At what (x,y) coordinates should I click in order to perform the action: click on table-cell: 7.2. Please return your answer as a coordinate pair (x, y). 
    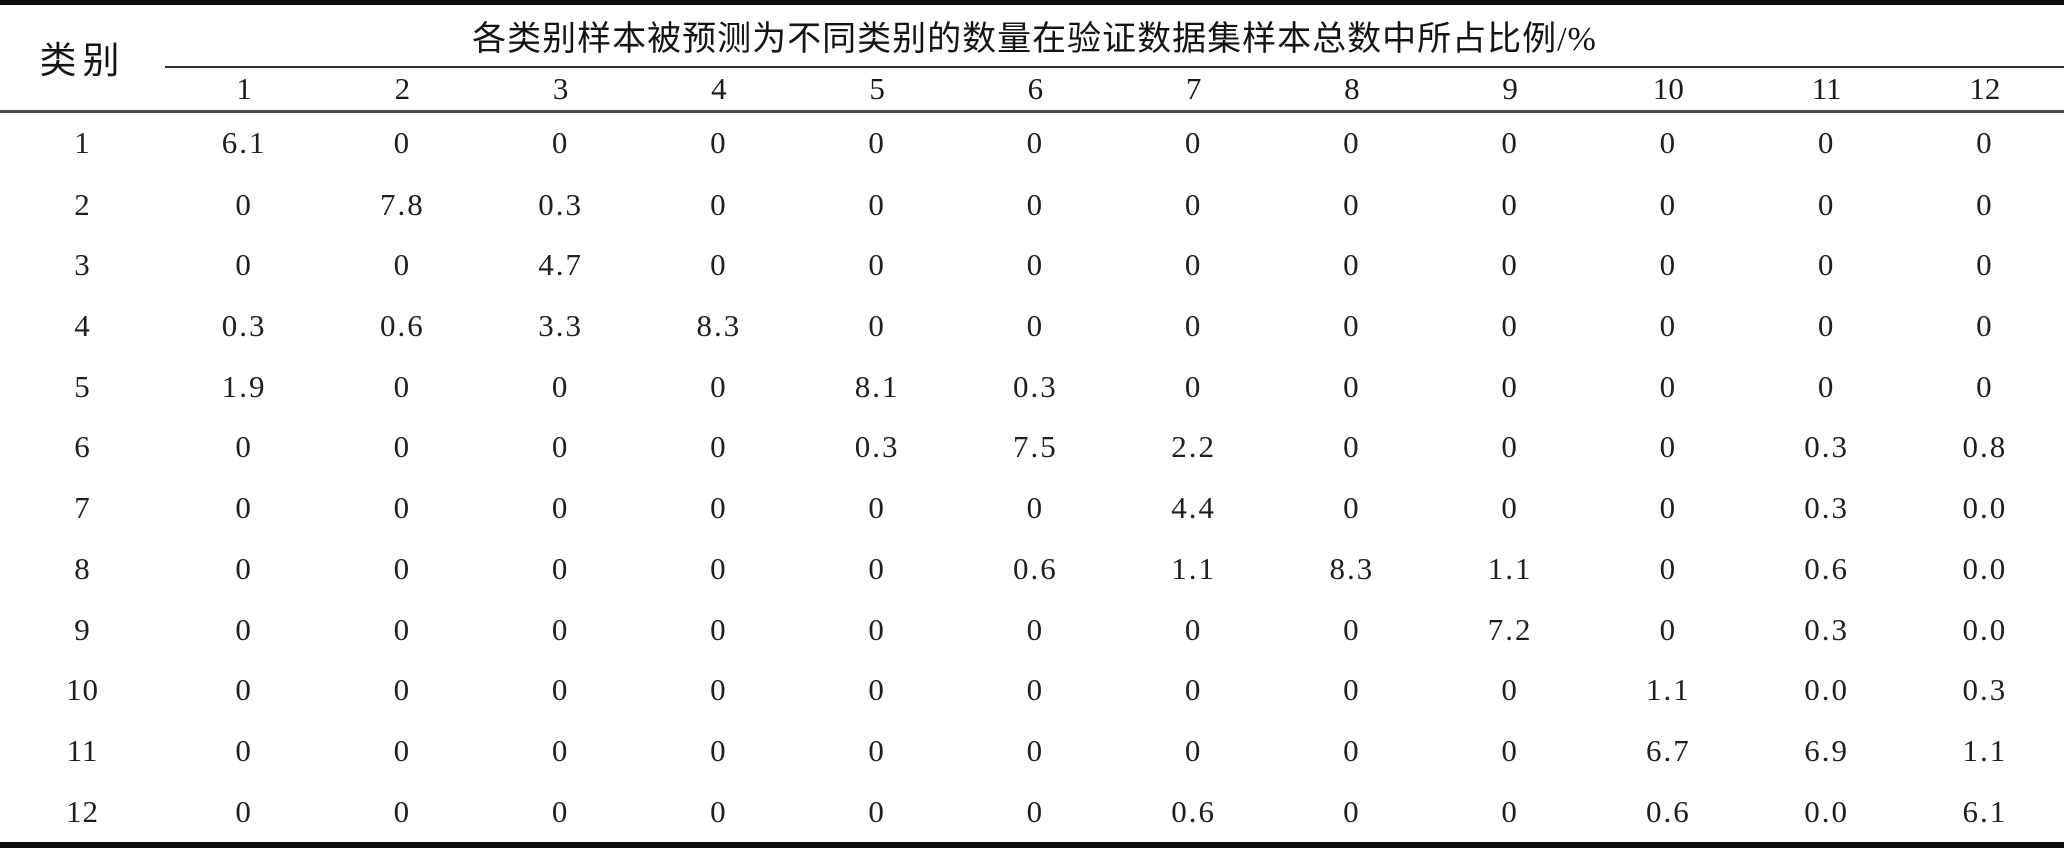
    Looking at the image, I should click on (1510, 629).